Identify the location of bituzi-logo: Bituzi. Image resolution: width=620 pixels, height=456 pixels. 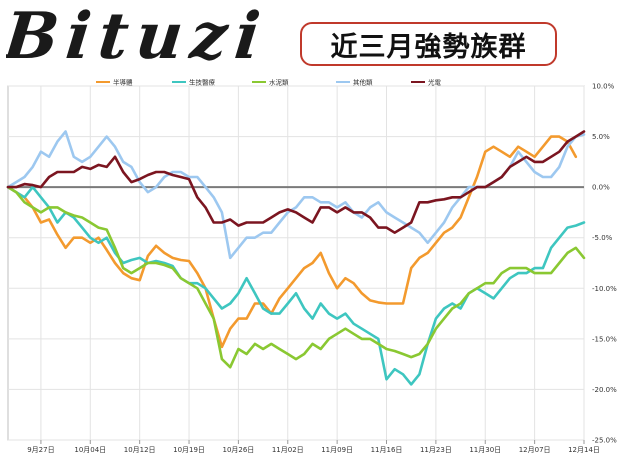
(138, 37).